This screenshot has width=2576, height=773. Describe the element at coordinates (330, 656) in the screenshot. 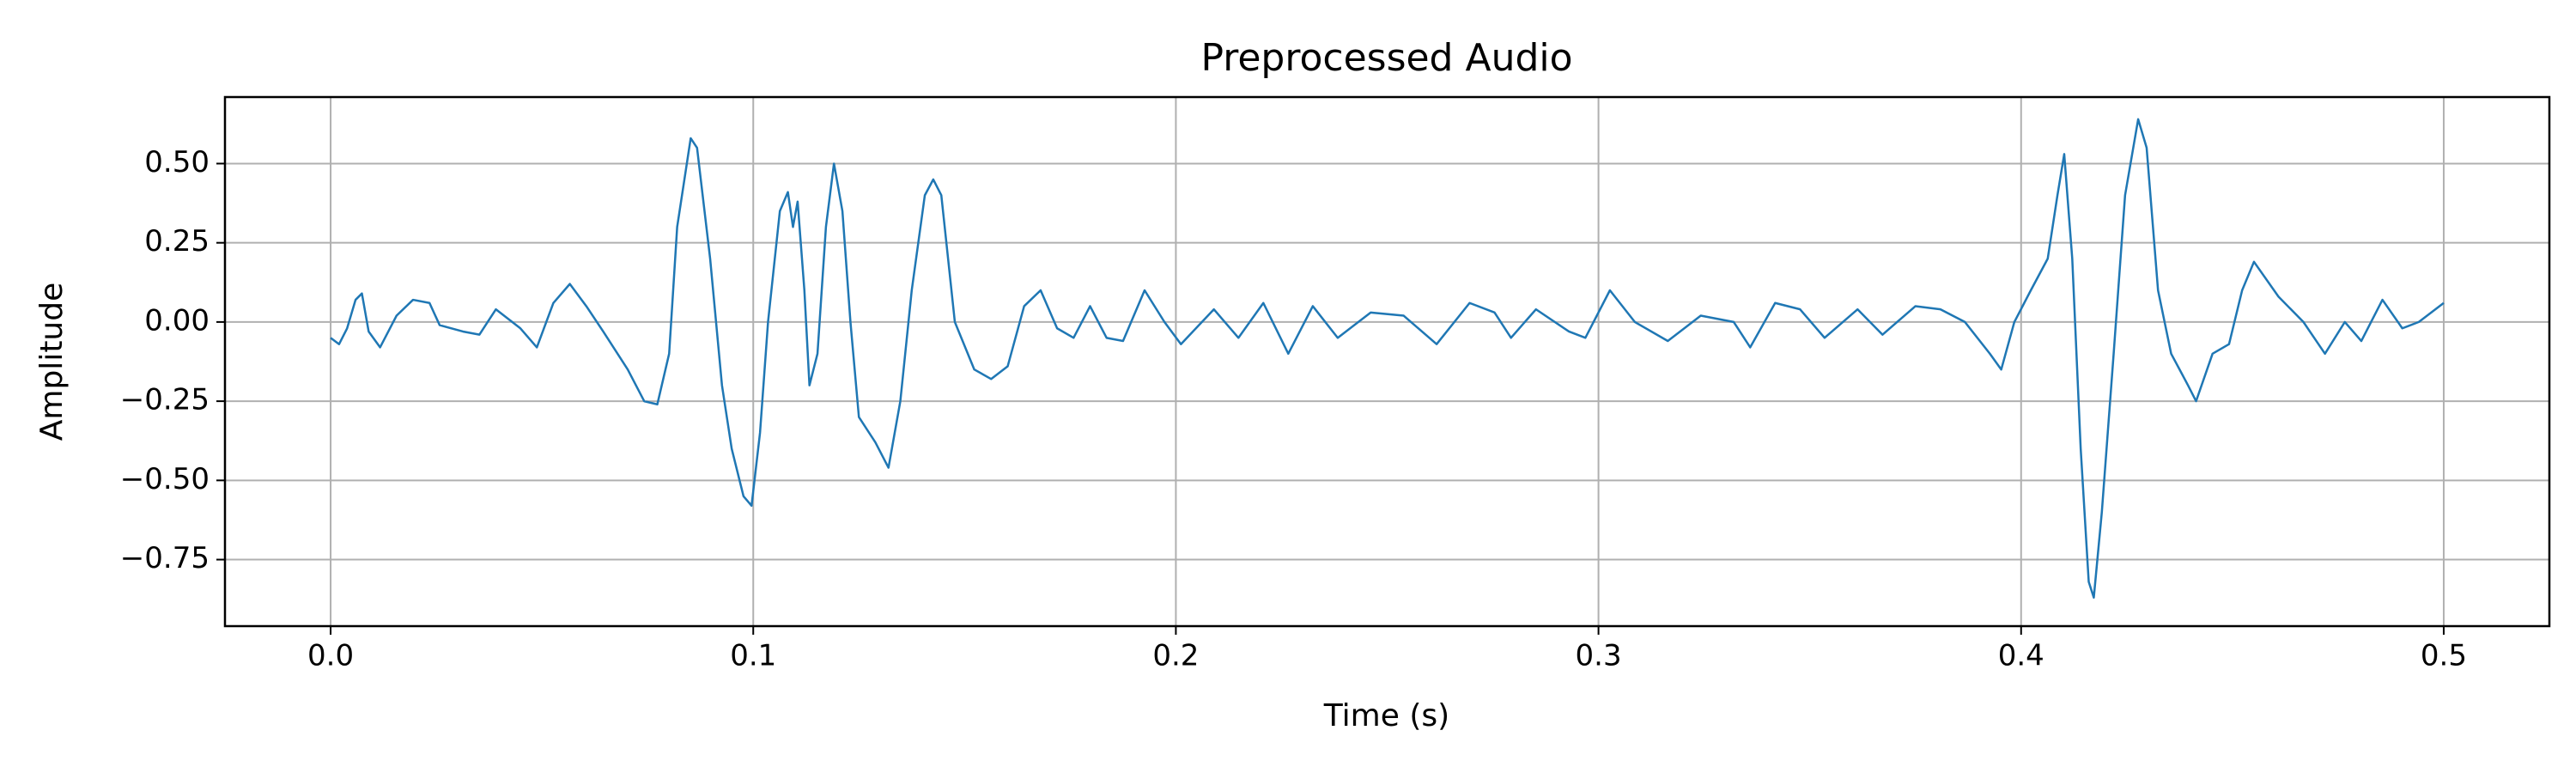

I see `x-tick-label: 0.0` at that location.